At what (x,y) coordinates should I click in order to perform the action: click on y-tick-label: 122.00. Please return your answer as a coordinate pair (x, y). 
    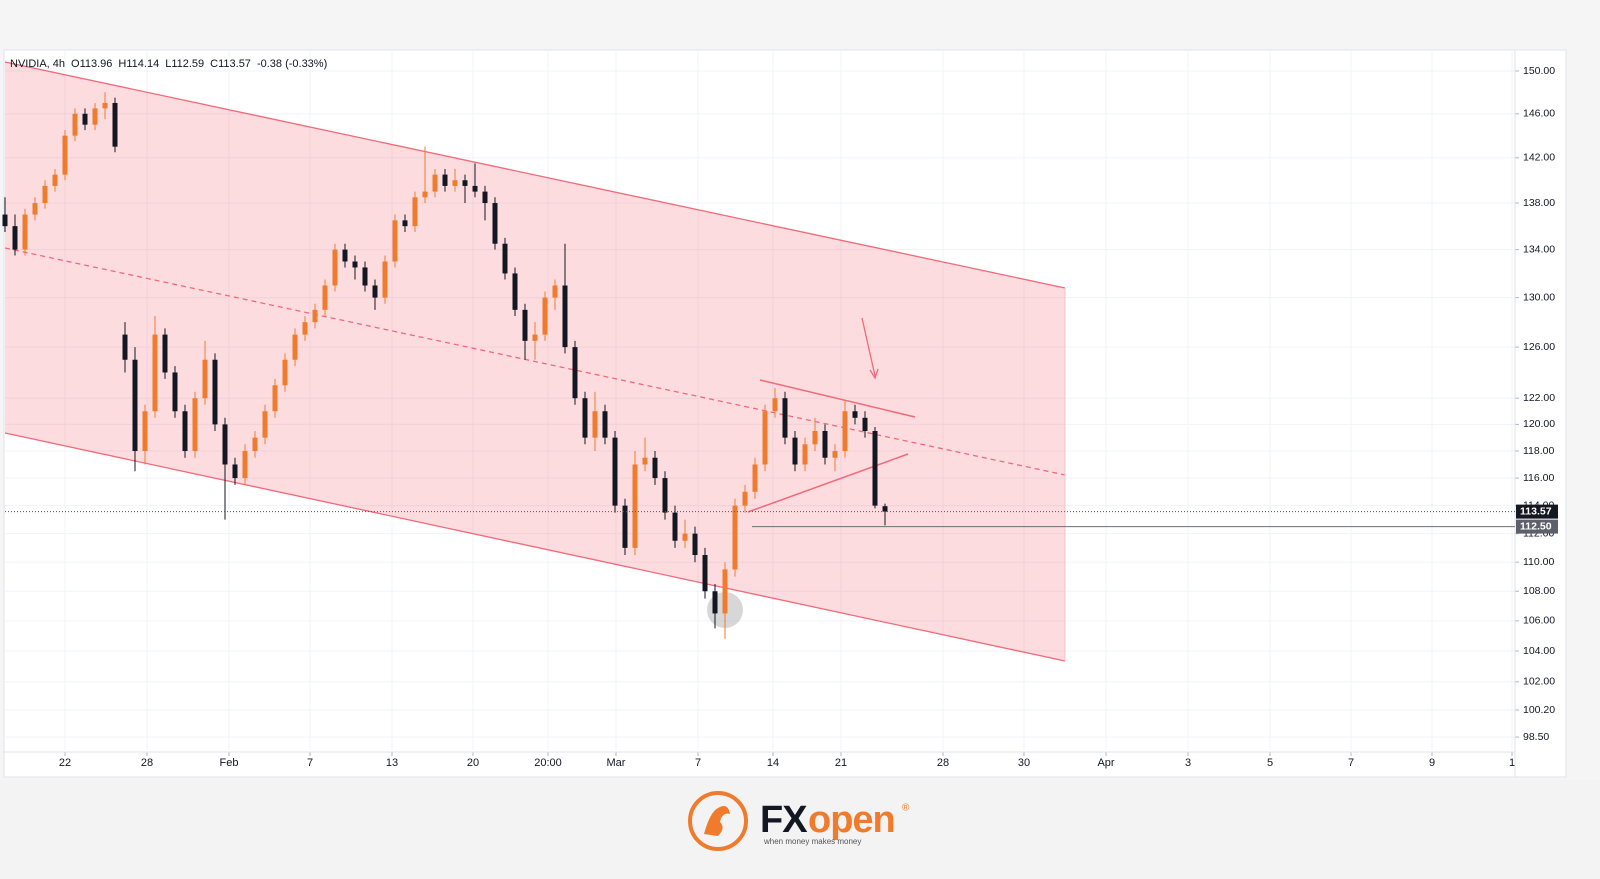
    Looking at the image, I should click on (1539, 398).